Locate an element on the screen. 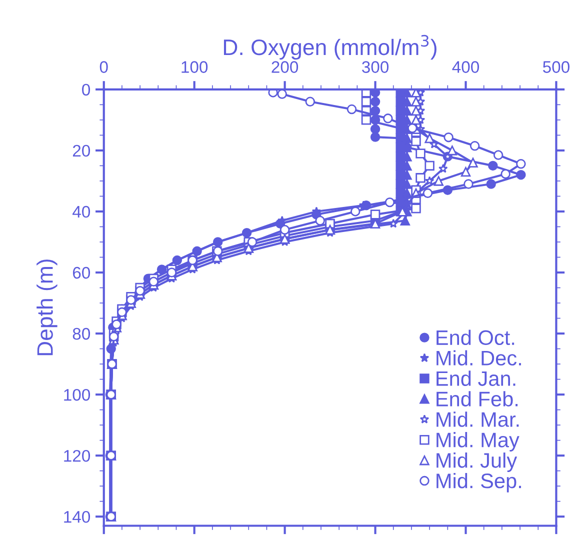 The height and width of the screenshot is (542, 577). y-tick-label: 20 is located at coordinates (81, 150).